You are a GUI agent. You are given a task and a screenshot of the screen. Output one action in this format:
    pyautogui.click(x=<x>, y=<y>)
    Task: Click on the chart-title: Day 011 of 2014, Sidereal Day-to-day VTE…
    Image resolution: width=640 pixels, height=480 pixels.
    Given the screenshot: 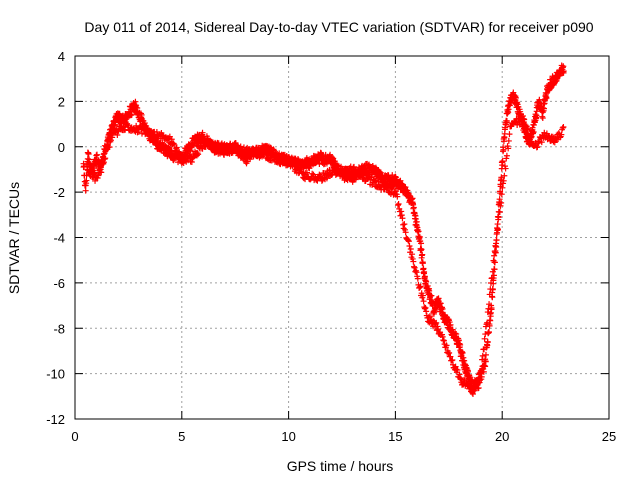 What is the action you would take?
    pyautogui.click(x=338, y=27)
    